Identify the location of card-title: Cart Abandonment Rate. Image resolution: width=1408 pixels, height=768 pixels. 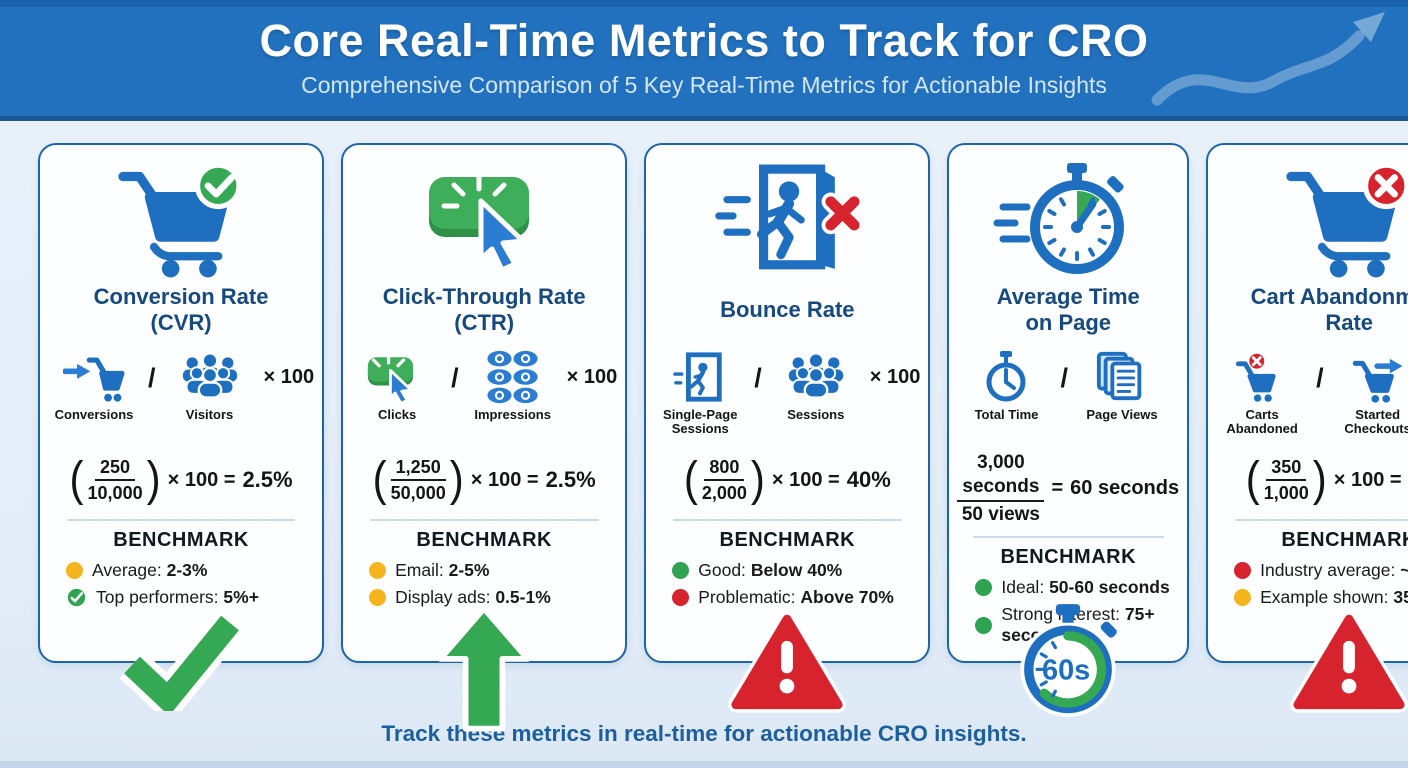
(1329, 309).